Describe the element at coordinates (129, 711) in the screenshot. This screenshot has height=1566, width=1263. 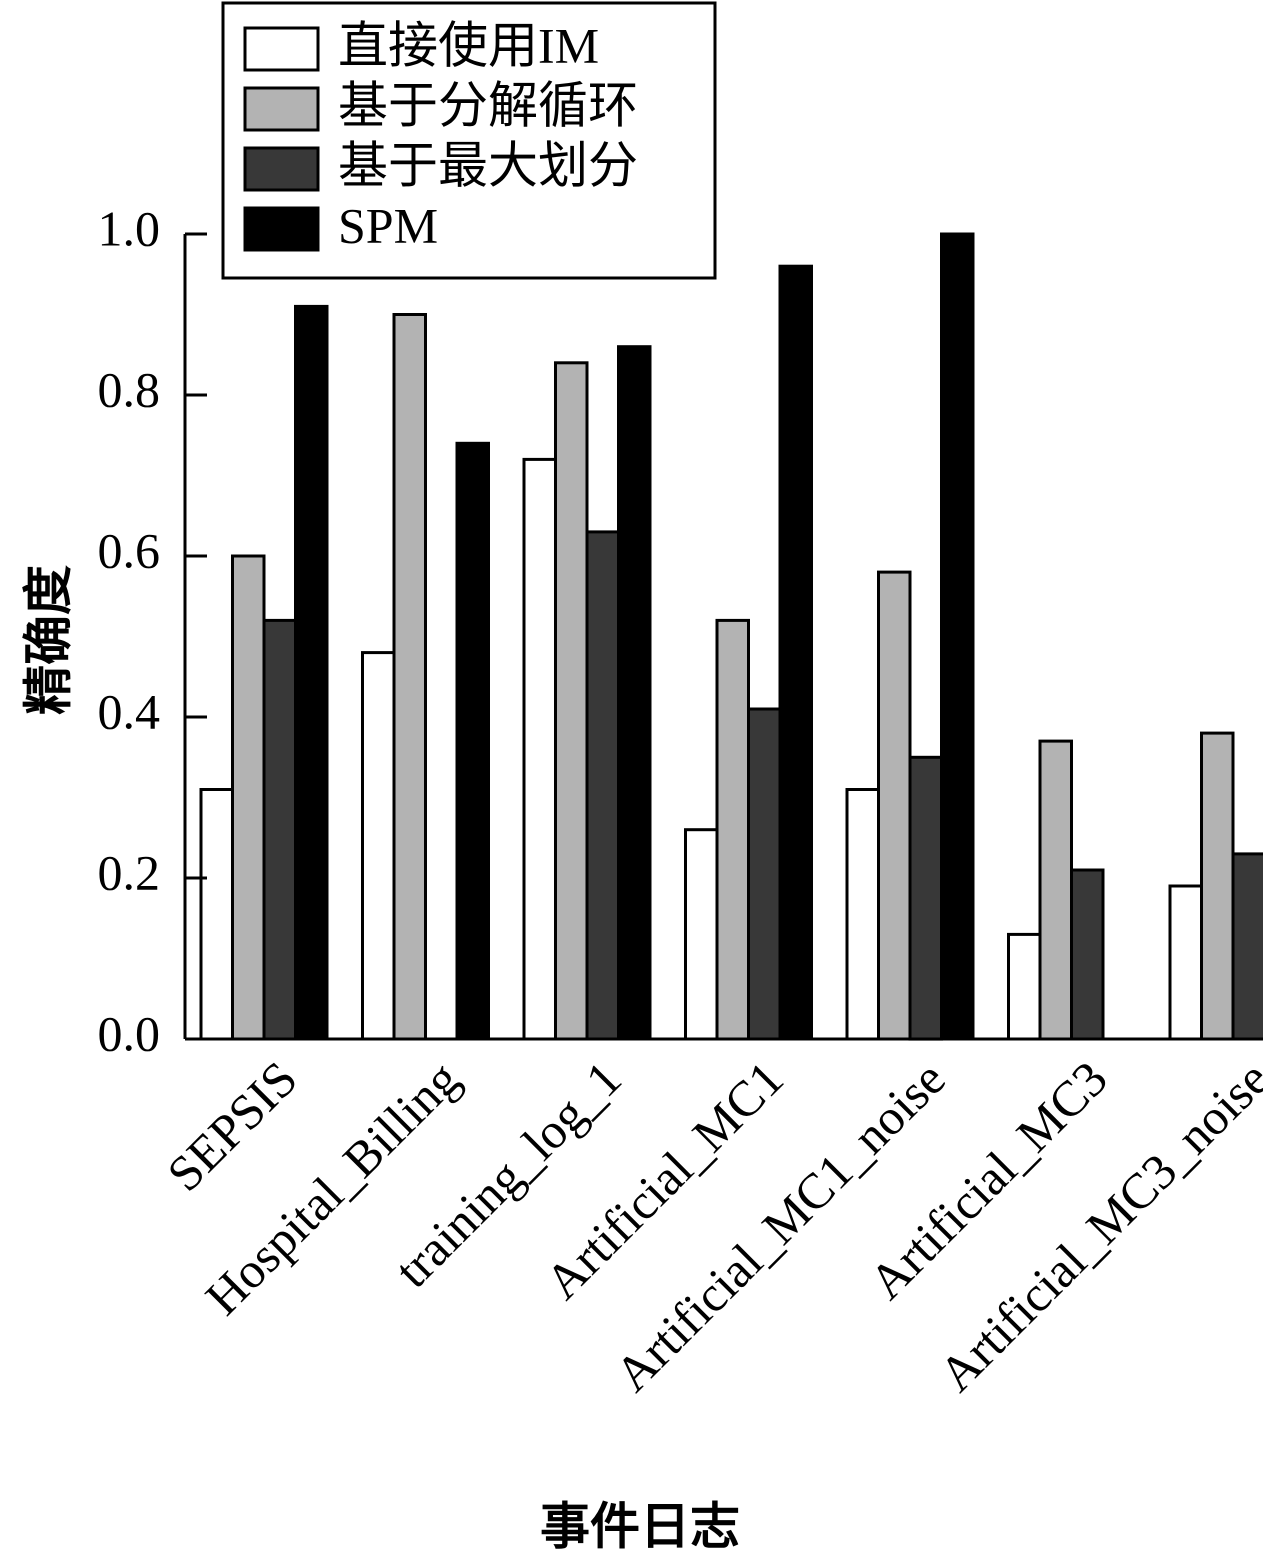
I see `y-tick-label: 0.4` at that location.